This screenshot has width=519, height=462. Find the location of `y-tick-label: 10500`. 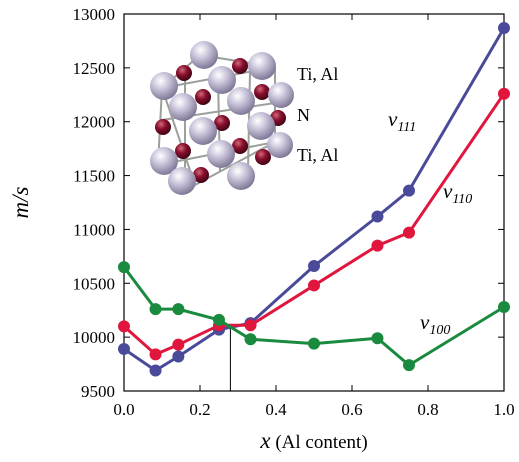

y-tick-label: 10500 is located at coordinates (94, 283).